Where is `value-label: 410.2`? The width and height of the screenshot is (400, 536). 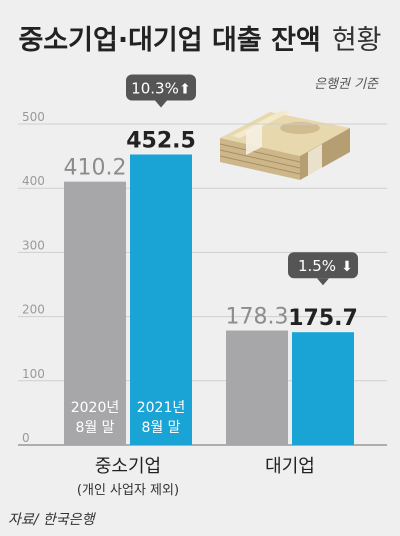
value-label: 410.2 is located at coordinates (95, 168).